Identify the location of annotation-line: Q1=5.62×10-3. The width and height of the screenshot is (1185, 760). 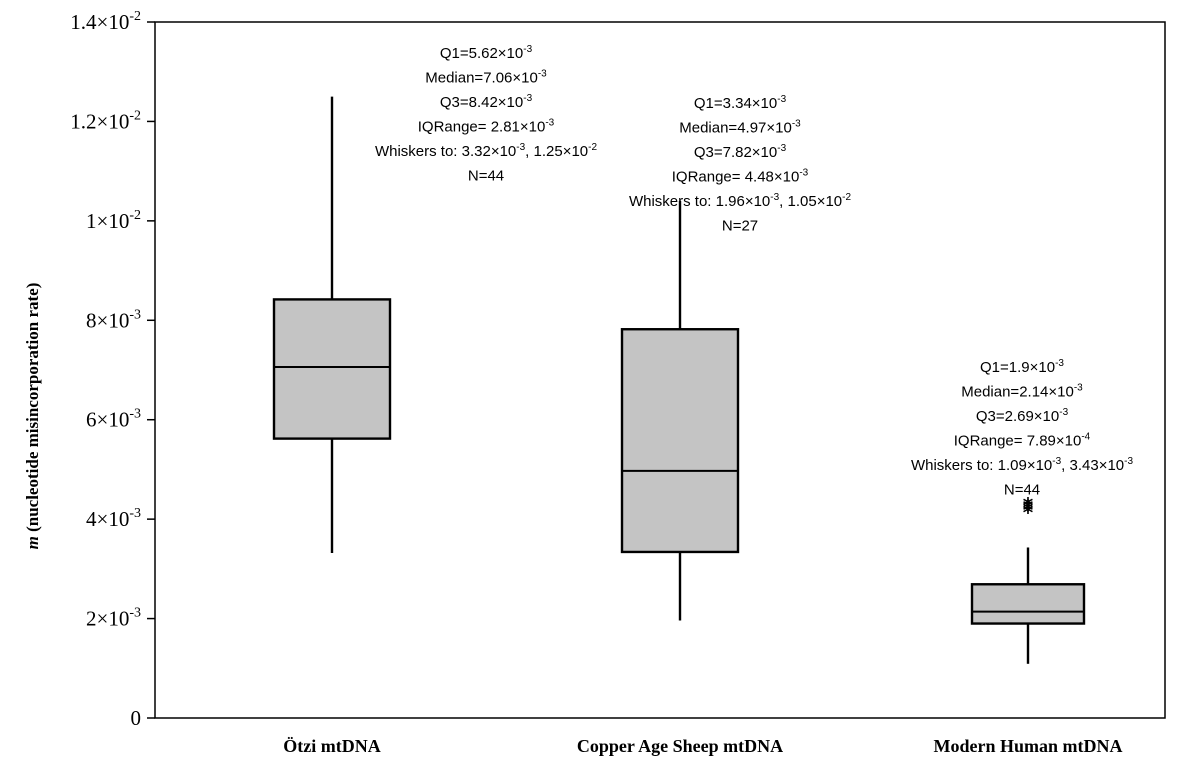
(486, 53).